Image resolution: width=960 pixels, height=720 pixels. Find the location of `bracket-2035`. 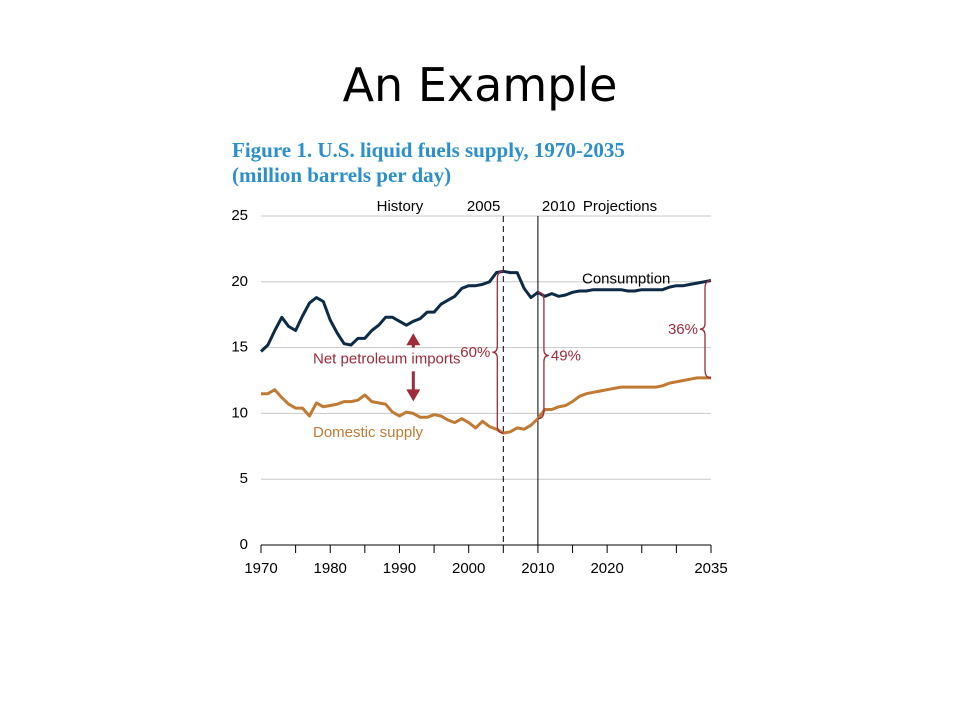

bracket-2035 is located at coordinates (705, 329).